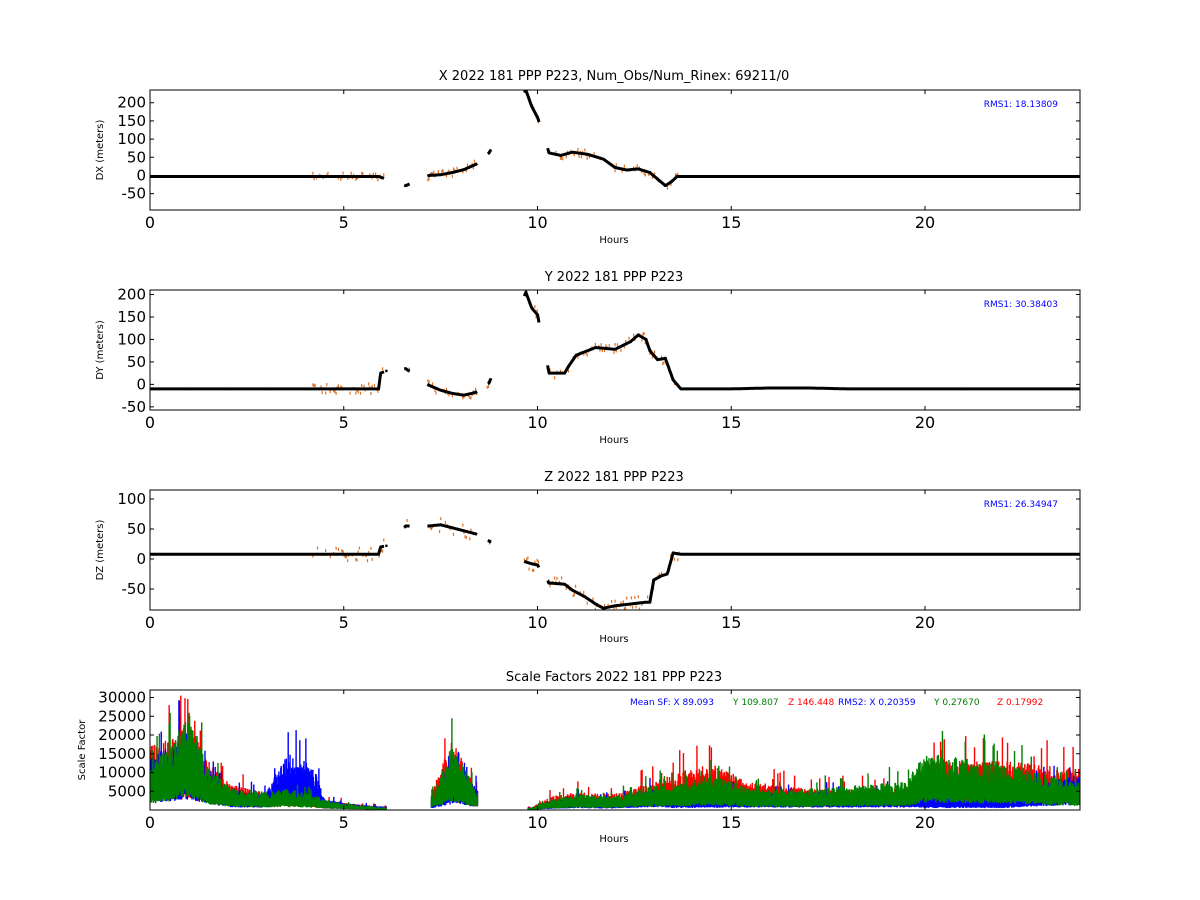 This screenshot has width=1200, height=900. I want to click on panel-dy-xtick-label: 10, so click(537, 422).